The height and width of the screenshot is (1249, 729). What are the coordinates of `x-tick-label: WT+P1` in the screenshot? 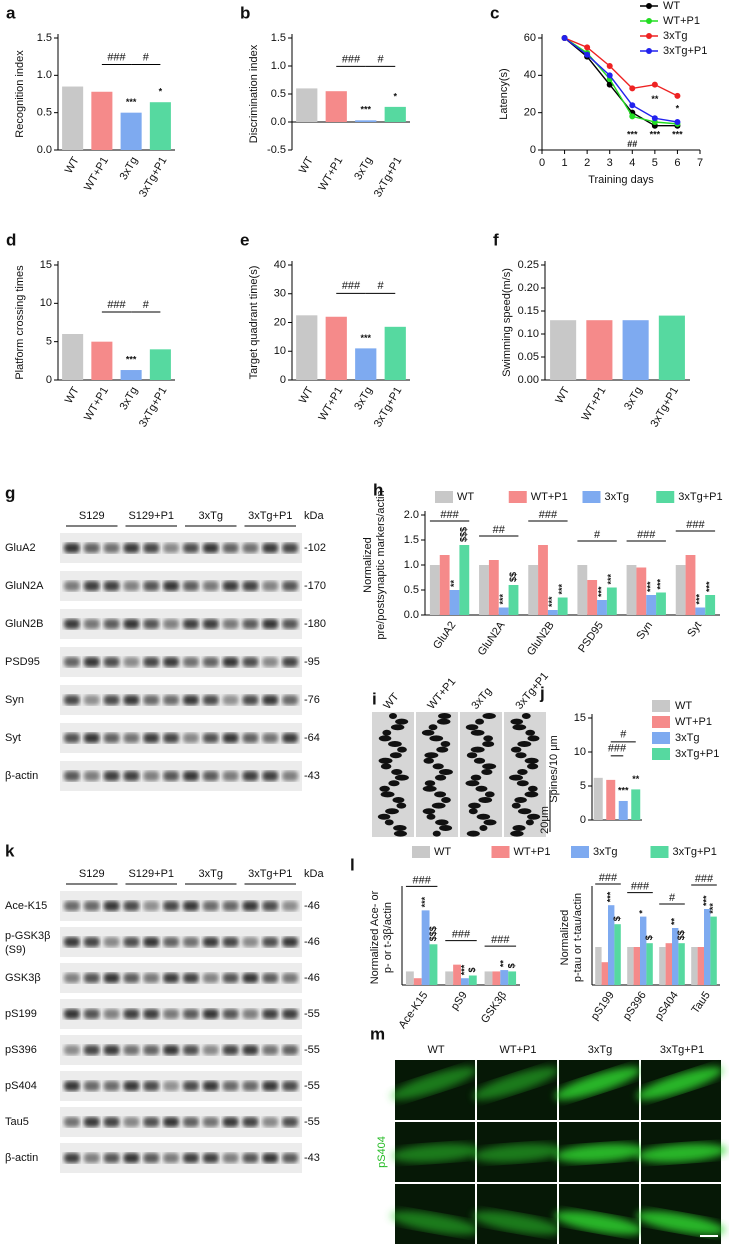 It's located at (594, 404).